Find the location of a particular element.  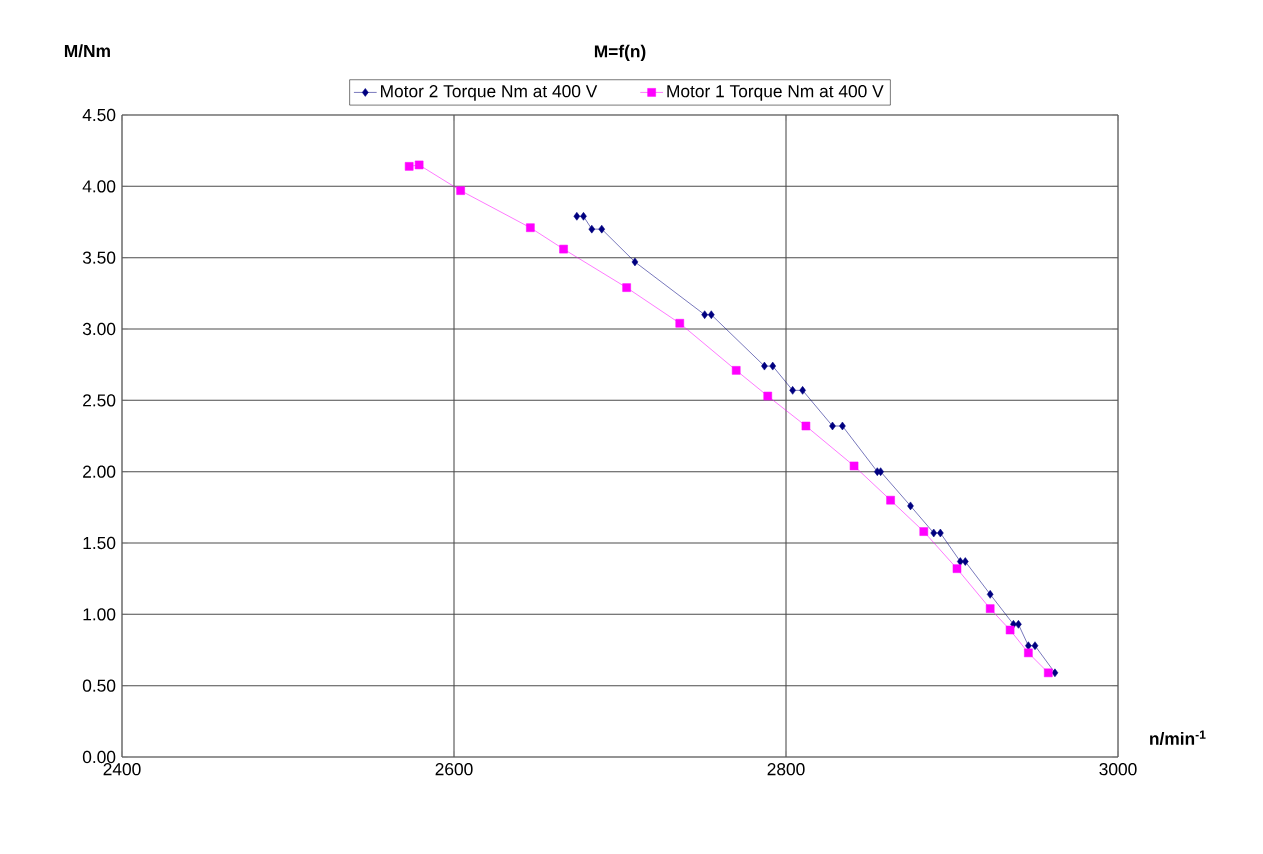

legend-label: Motor 1 Torque Nm at 400 V is located at coordinates (775, 93).